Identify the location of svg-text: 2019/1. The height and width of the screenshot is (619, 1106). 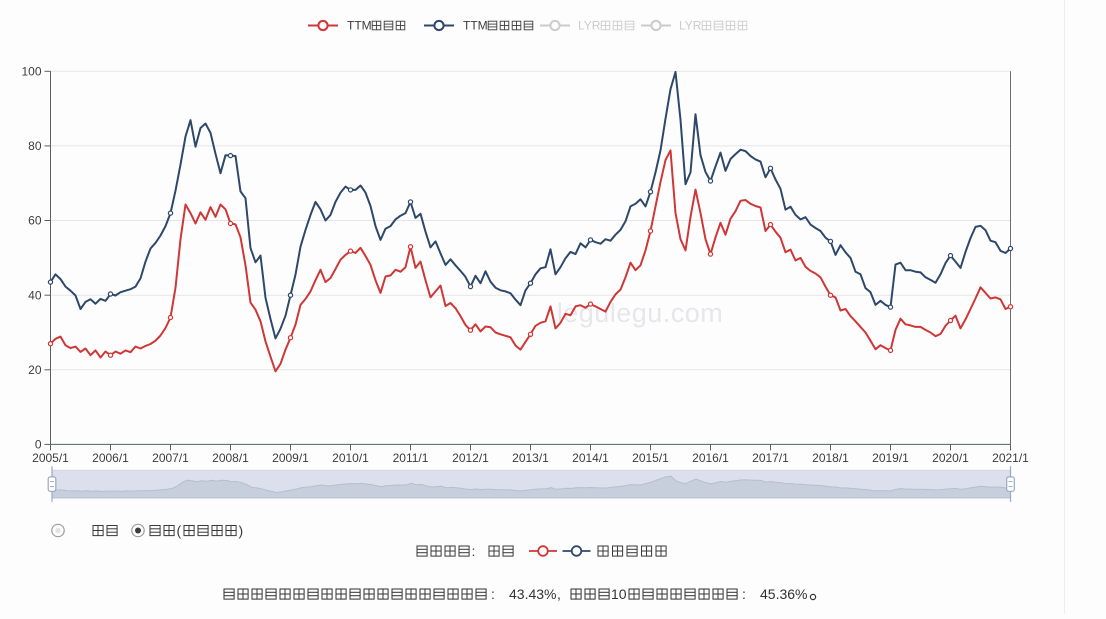
(890, 458).